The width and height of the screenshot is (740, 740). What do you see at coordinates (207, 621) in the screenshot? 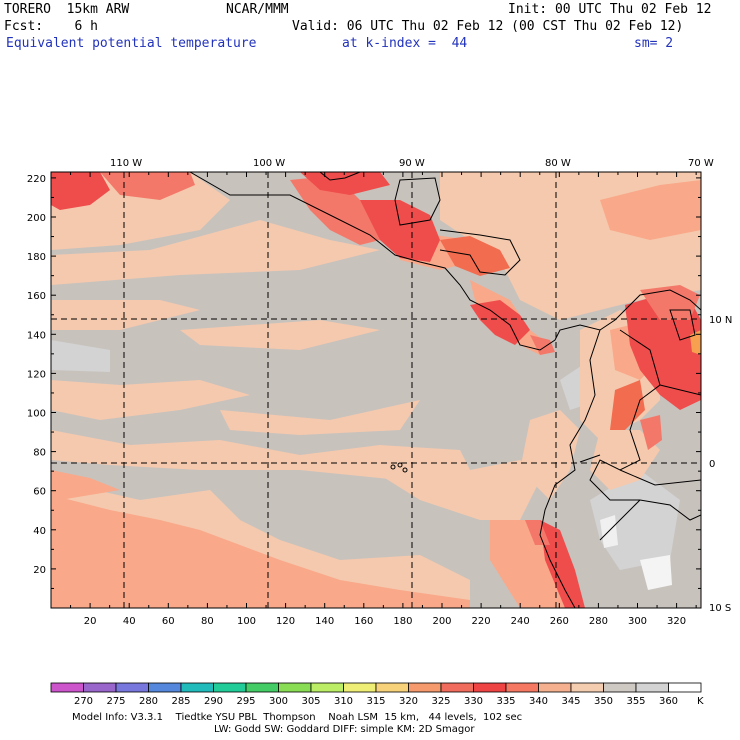
I see `x-tick-label: 80` at bounding box center [207, 621].